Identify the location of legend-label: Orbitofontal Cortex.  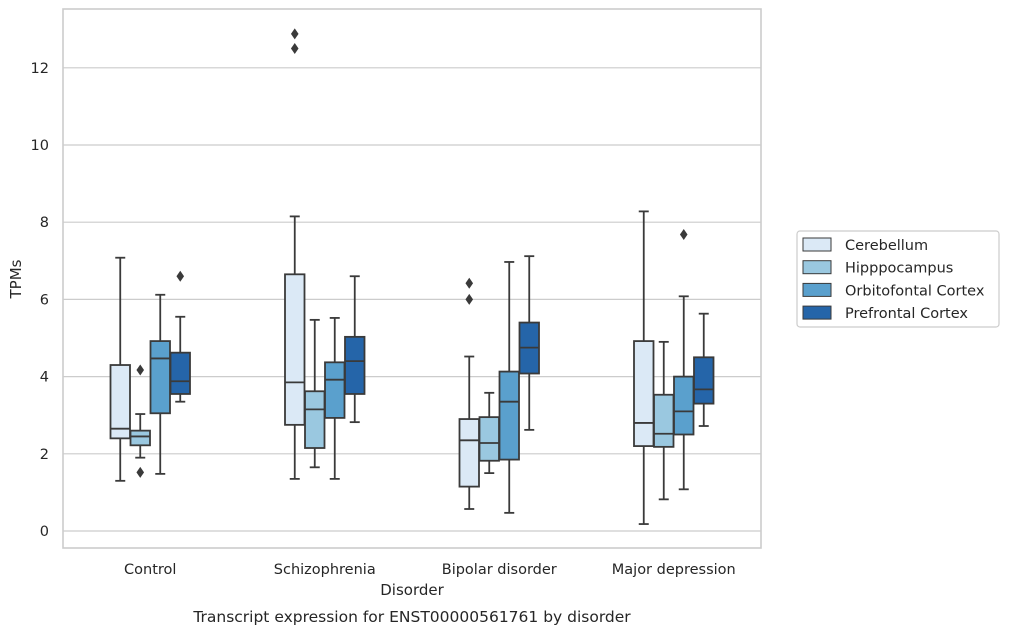
(915, 291).